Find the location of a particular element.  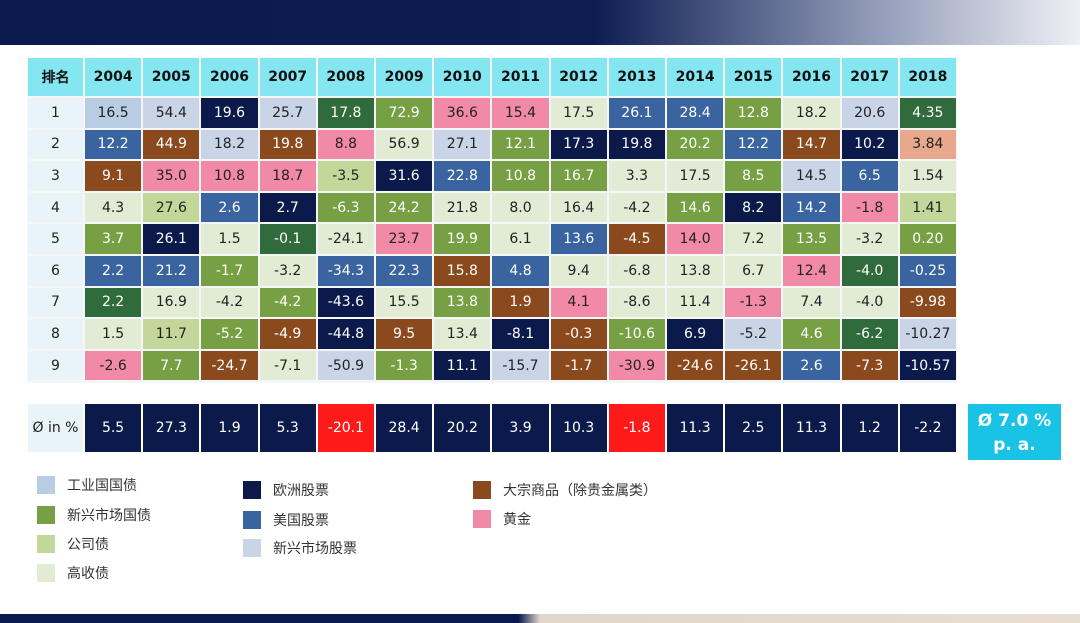

return-cell: 22.3 is located at coordinates (404, 271).